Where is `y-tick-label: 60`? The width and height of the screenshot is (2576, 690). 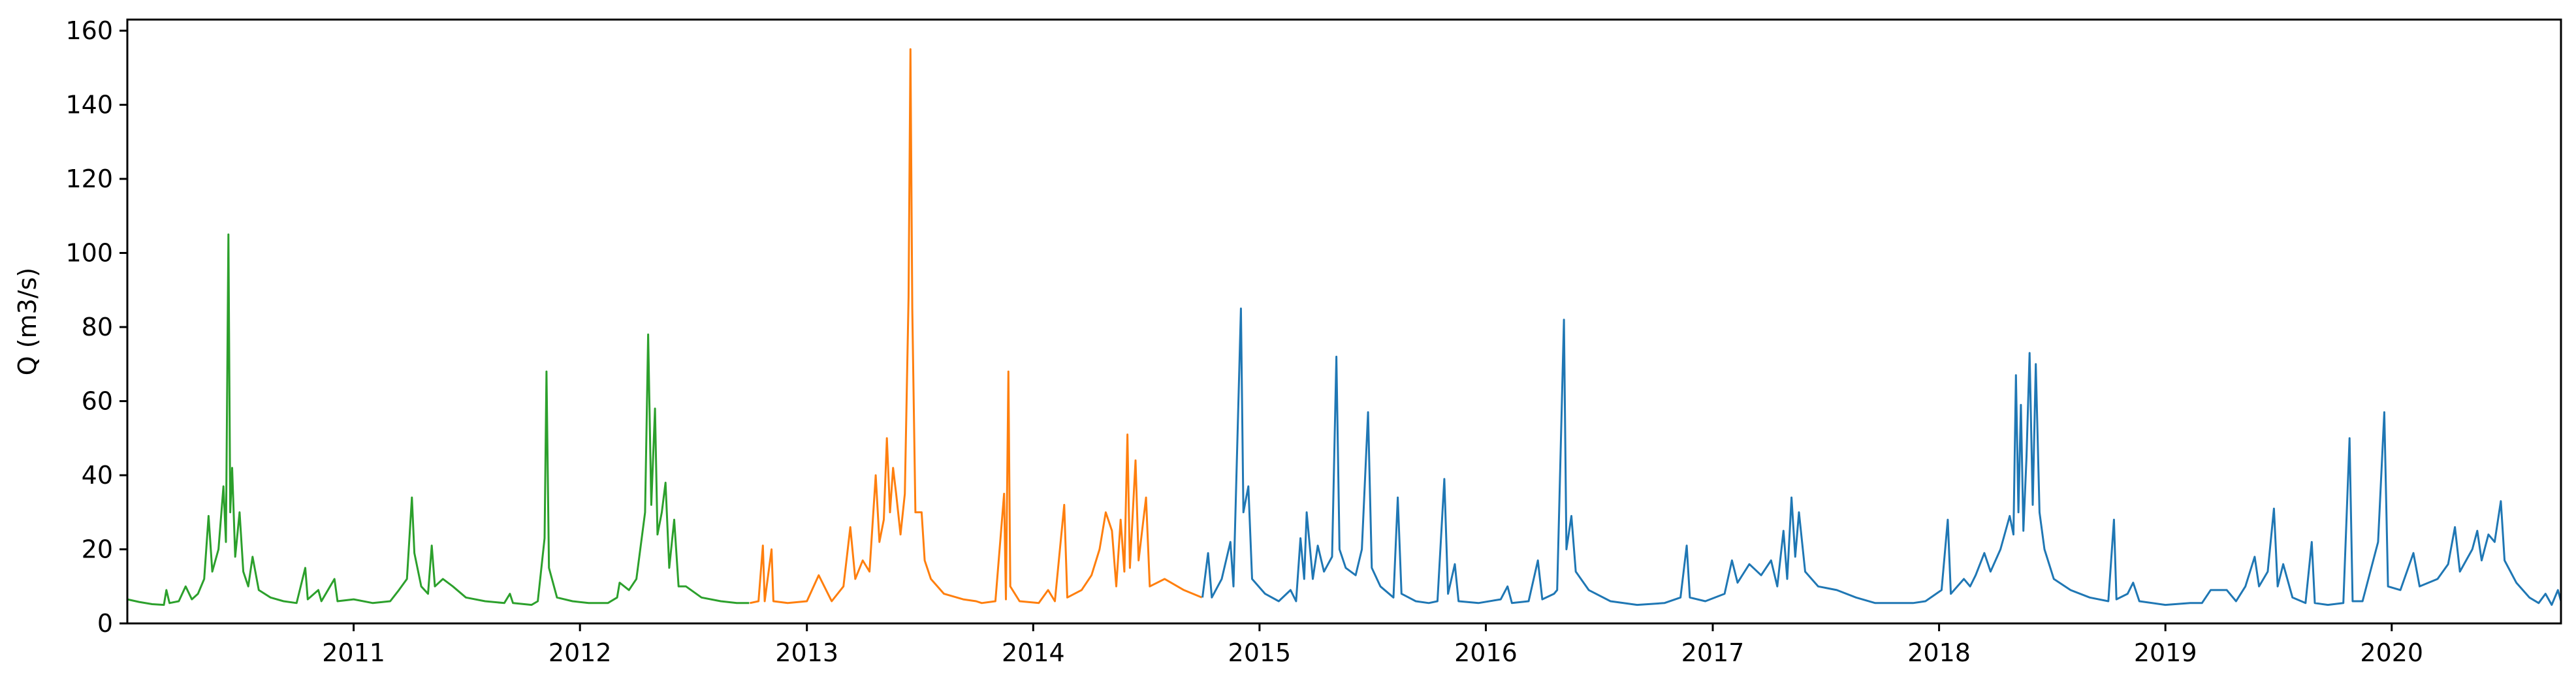 y-tick-label: 60 is located at coordinates (98, 401).